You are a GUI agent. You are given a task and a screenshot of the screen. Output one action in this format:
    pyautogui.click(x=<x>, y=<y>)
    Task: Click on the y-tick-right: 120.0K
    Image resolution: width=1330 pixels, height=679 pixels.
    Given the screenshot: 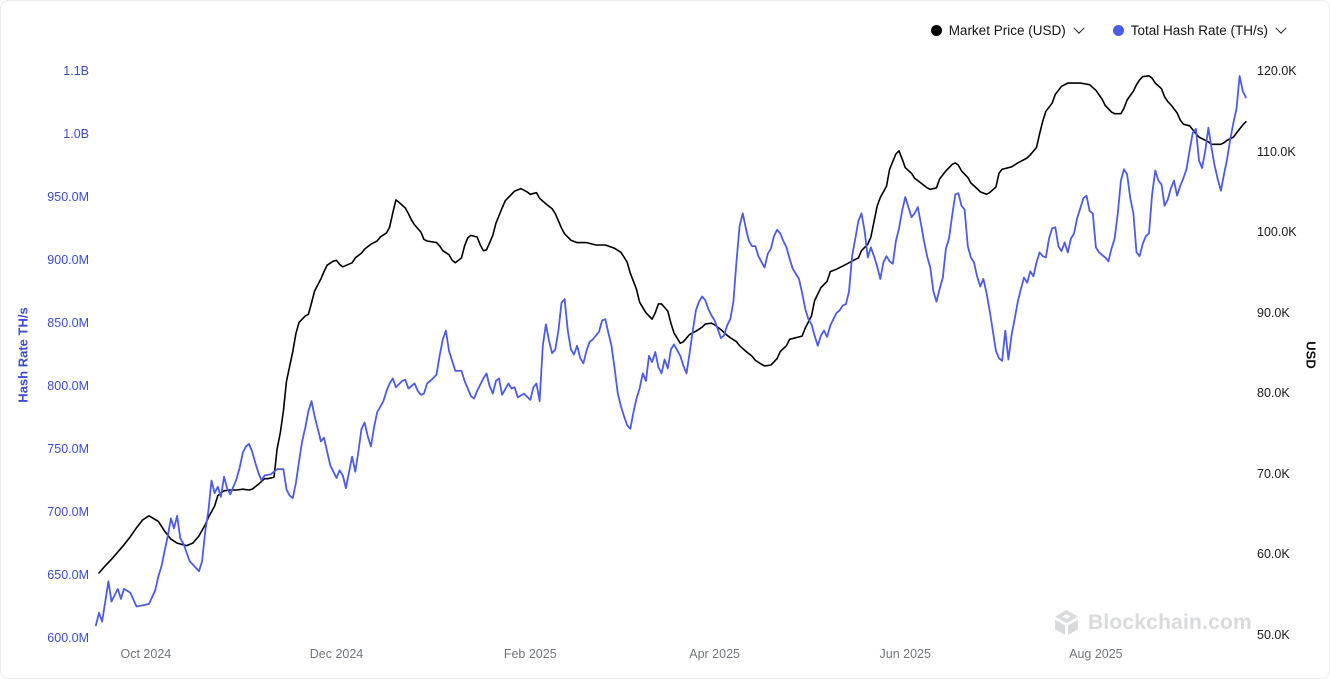 What is the action you would take?
    pyautogui.click(x=1277, y=71)
    